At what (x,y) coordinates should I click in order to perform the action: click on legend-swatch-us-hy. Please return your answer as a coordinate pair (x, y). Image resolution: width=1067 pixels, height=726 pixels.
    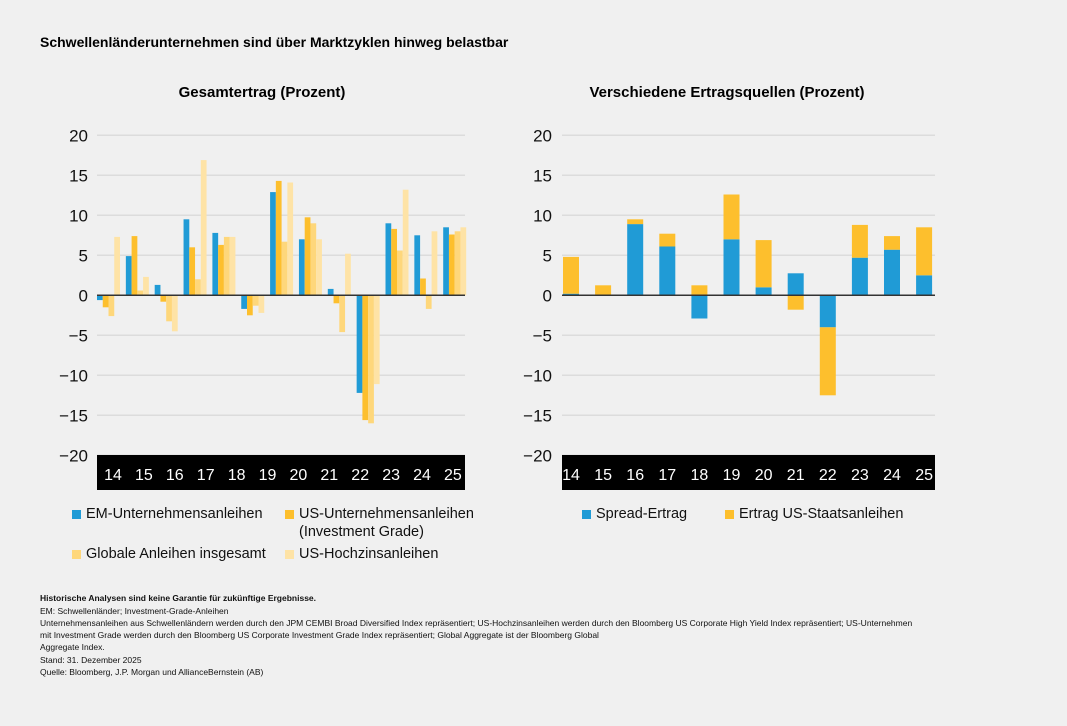
    Looking at the image, I should click on (289, 554).